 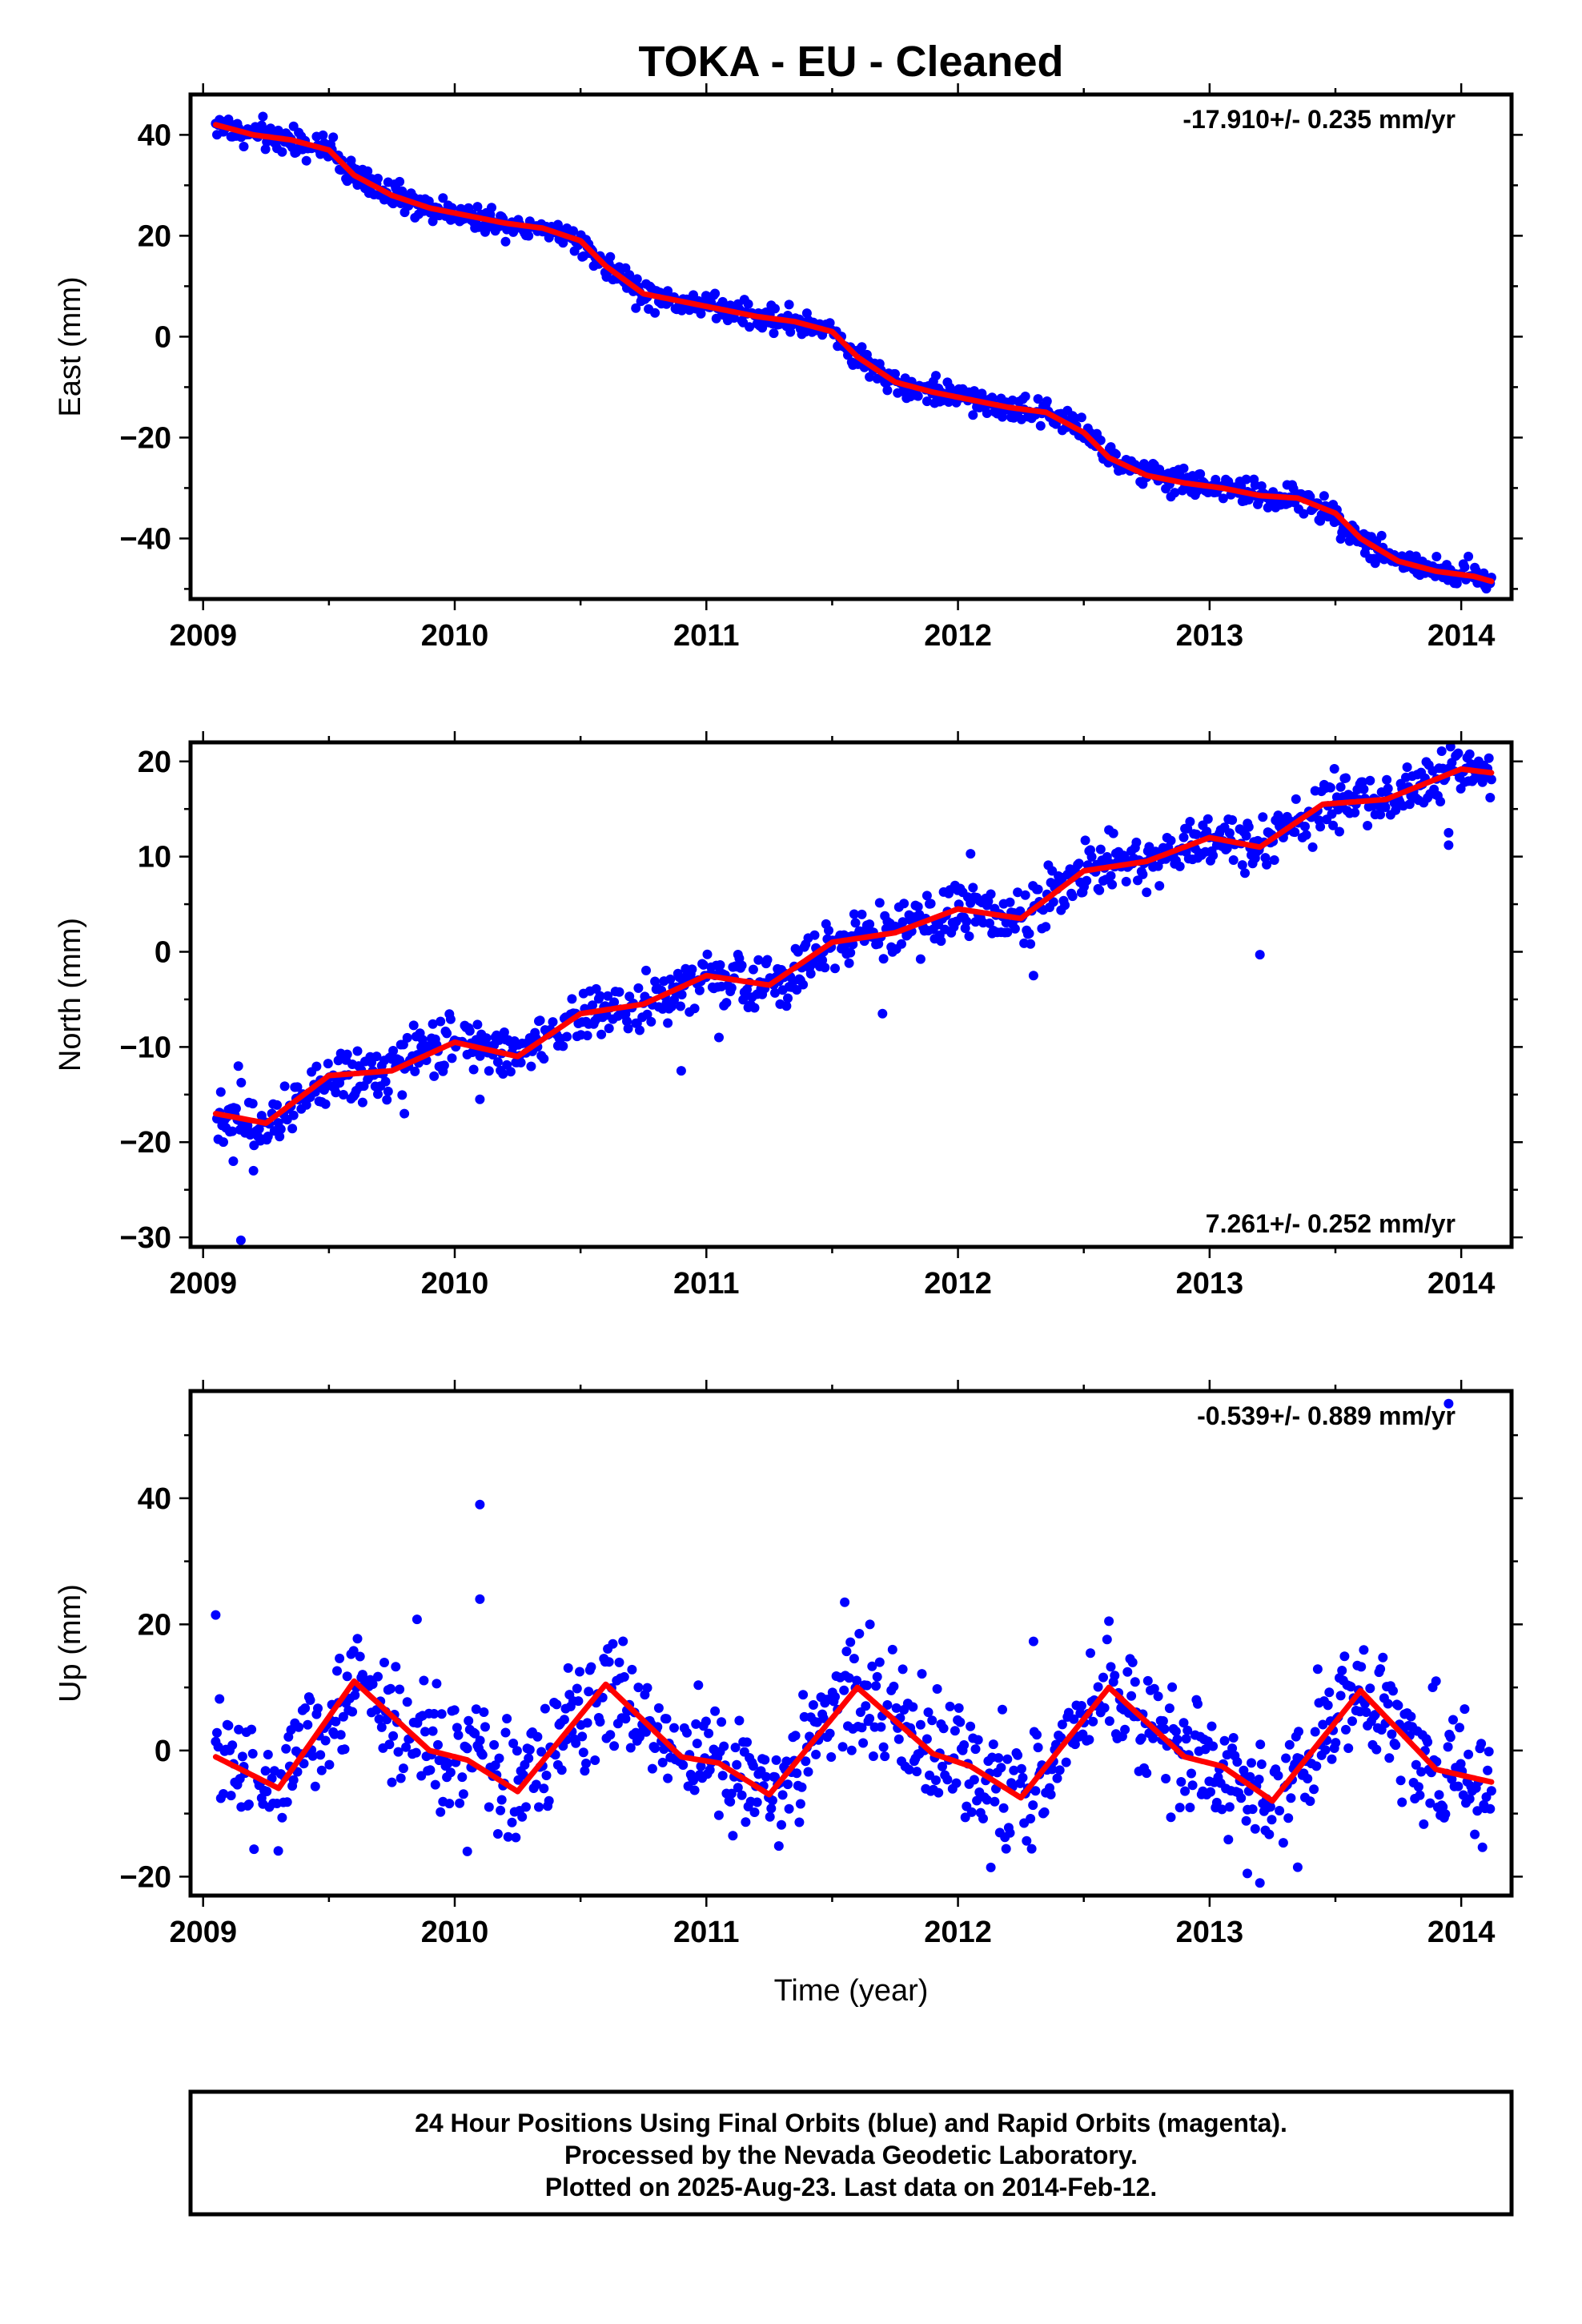 I want to click on east-y-axis-label: East (mm), so click(x=70, y=346).